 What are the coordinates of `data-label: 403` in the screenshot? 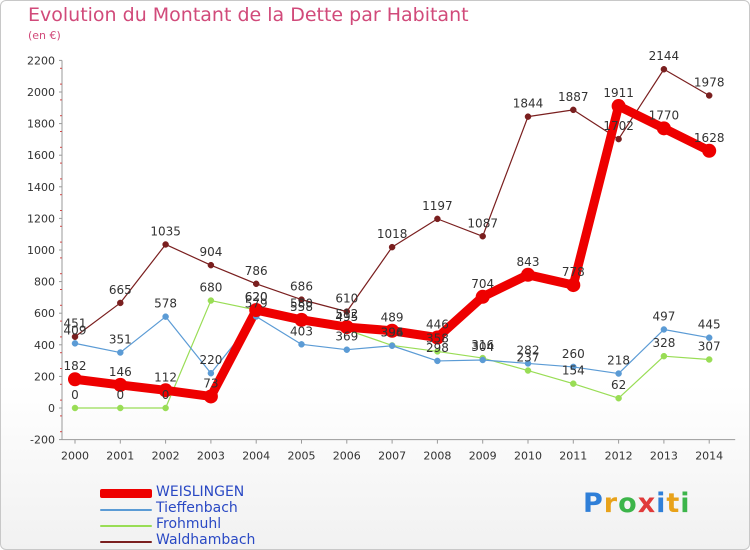 It's located at (301, 331).